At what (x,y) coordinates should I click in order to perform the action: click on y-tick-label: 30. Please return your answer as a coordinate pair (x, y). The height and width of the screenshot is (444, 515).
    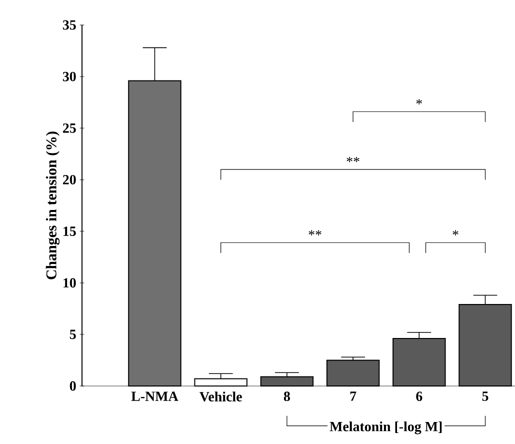
    Looking at the image, I should click on (69, 77).